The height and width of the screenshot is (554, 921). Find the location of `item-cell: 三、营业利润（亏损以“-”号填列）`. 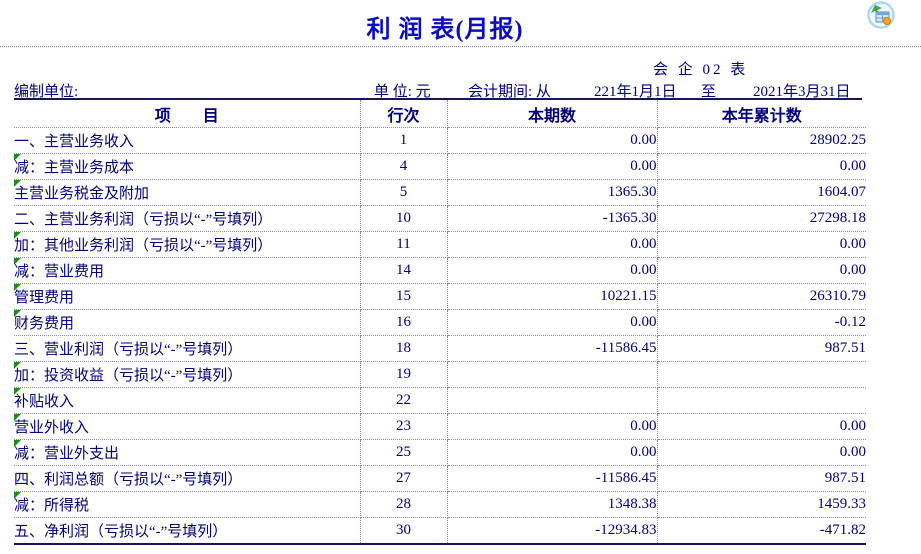

item-cell: 三、营业利润（亏损以“-”号填列） is located at coordinates (187, 348).